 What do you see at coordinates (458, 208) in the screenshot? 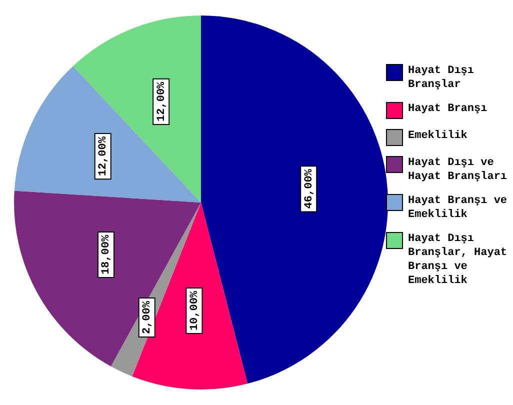
I see `legend-label: Hayat Branşı ve Emeklilik` at bounding box center [458, 208].